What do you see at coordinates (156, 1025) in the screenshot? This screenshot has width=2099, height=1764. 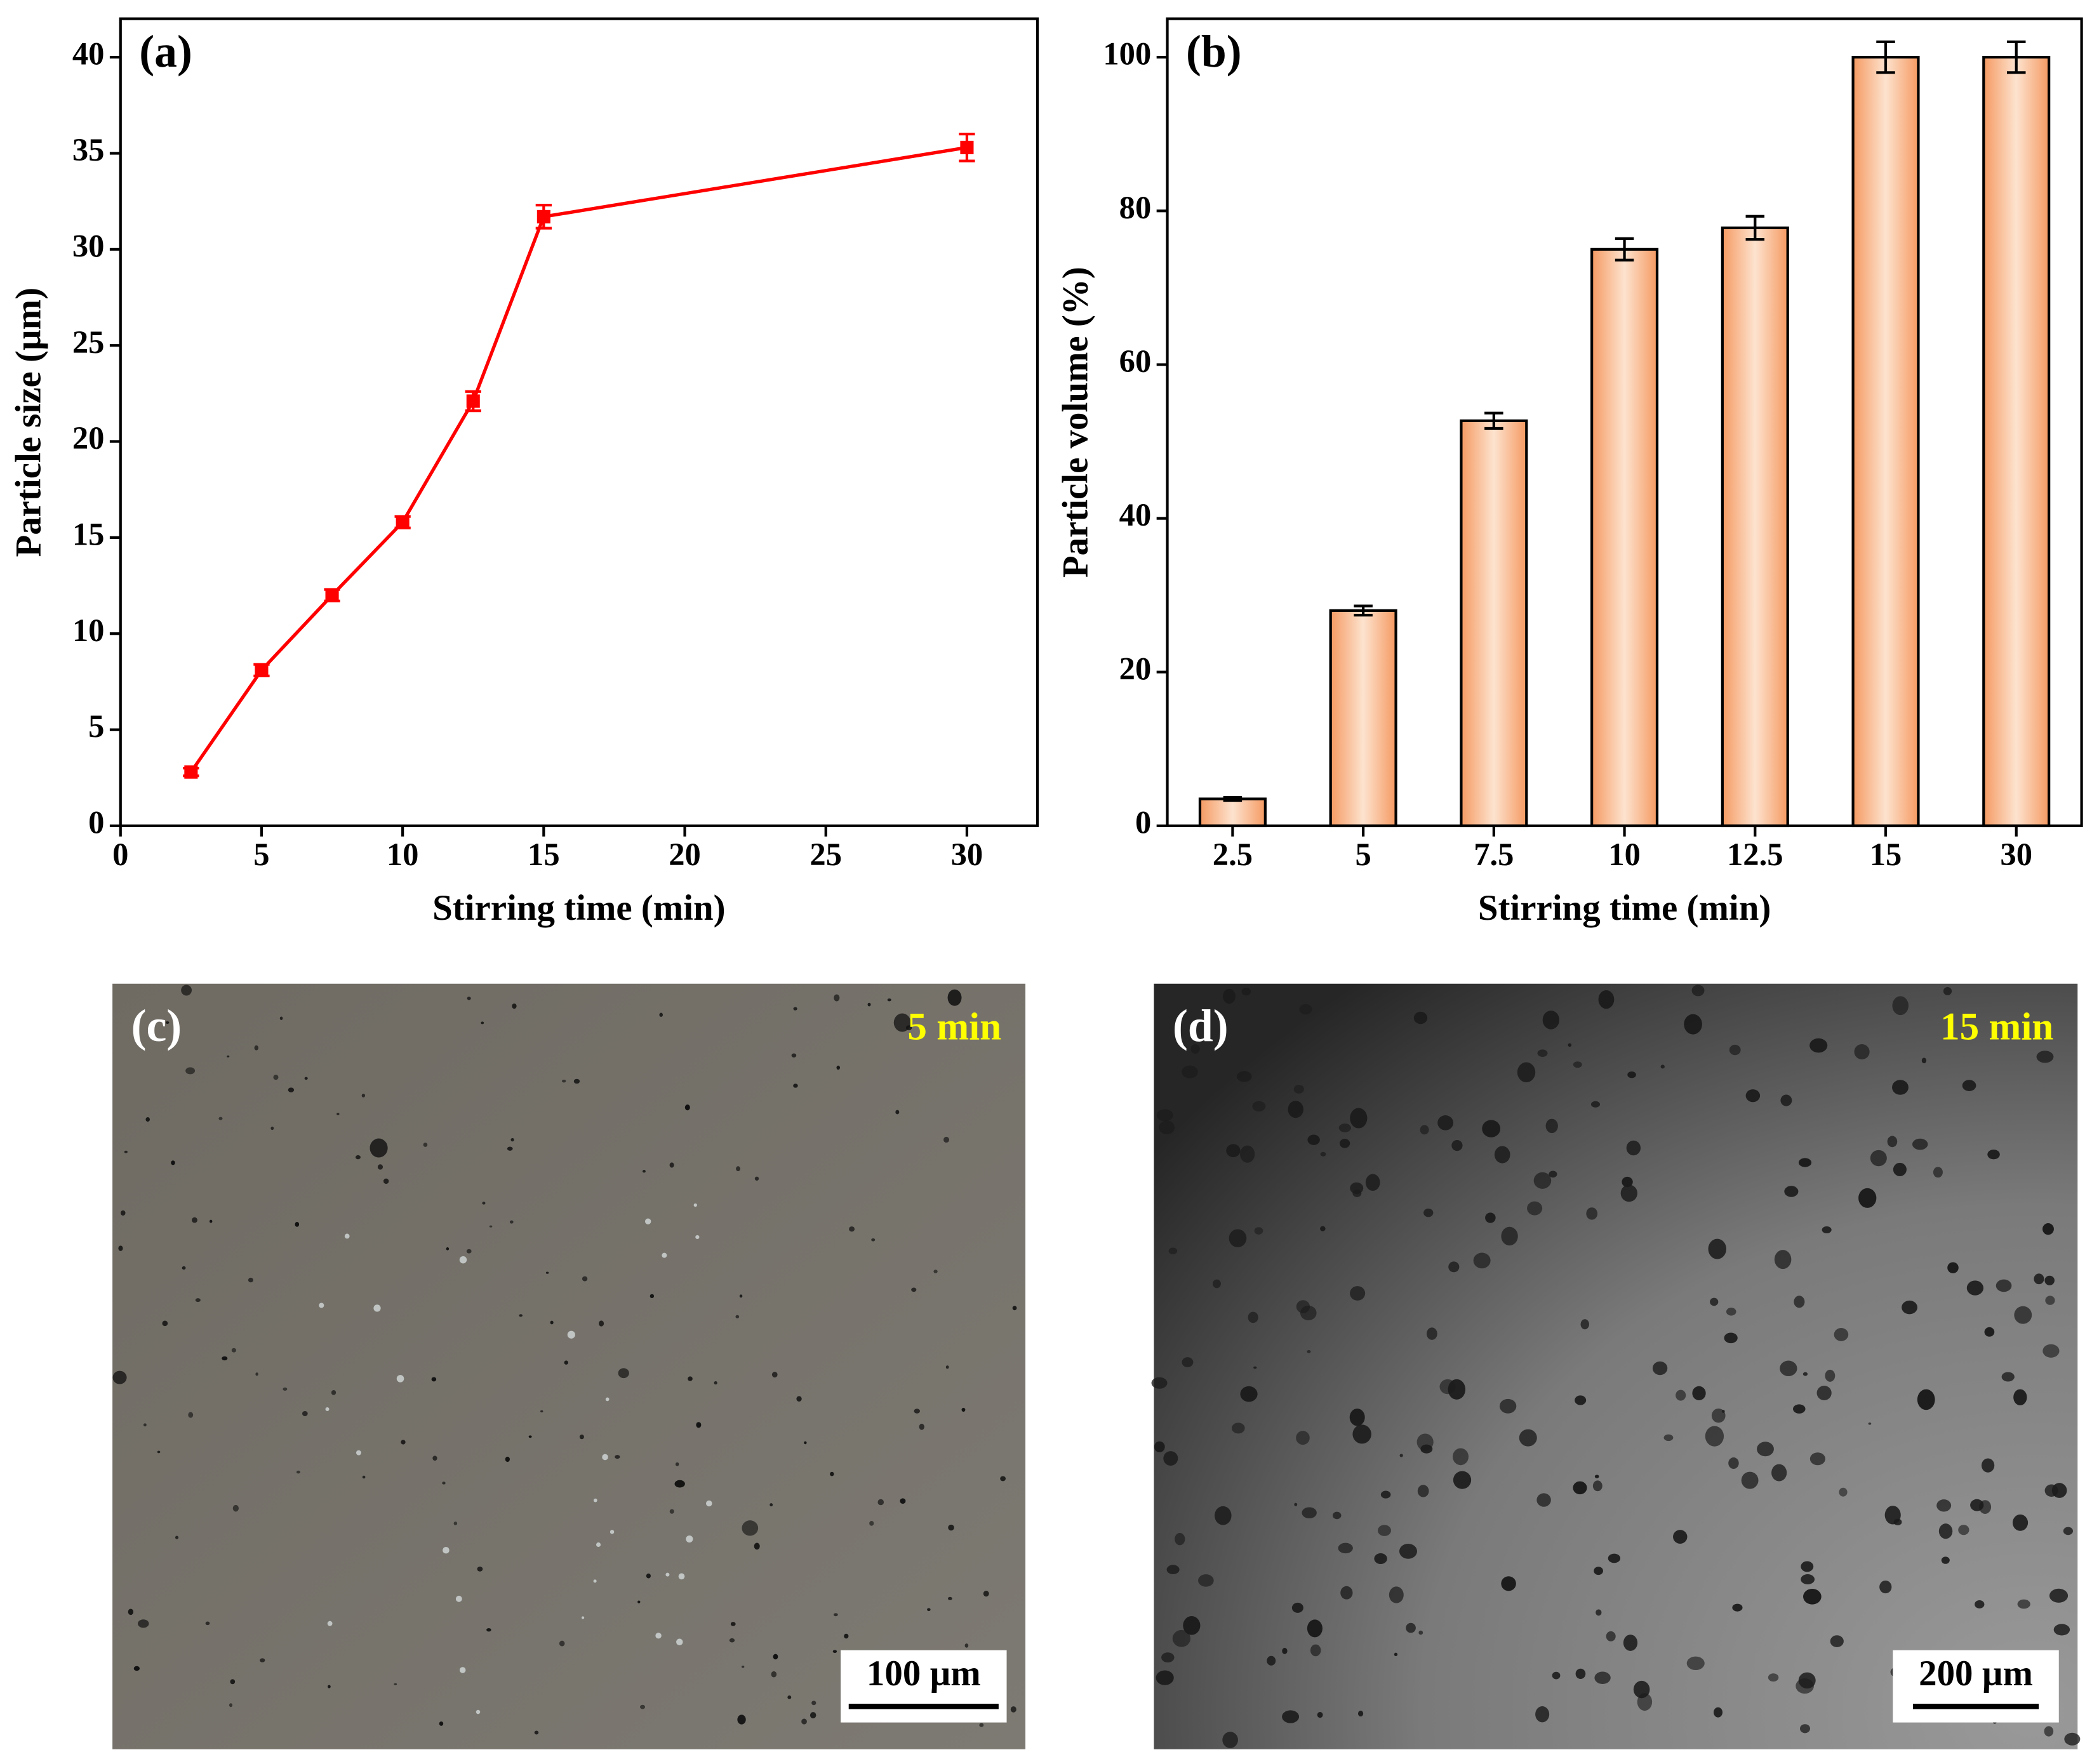 I see `image-label: (c)` at bounding box center [156, 1025].